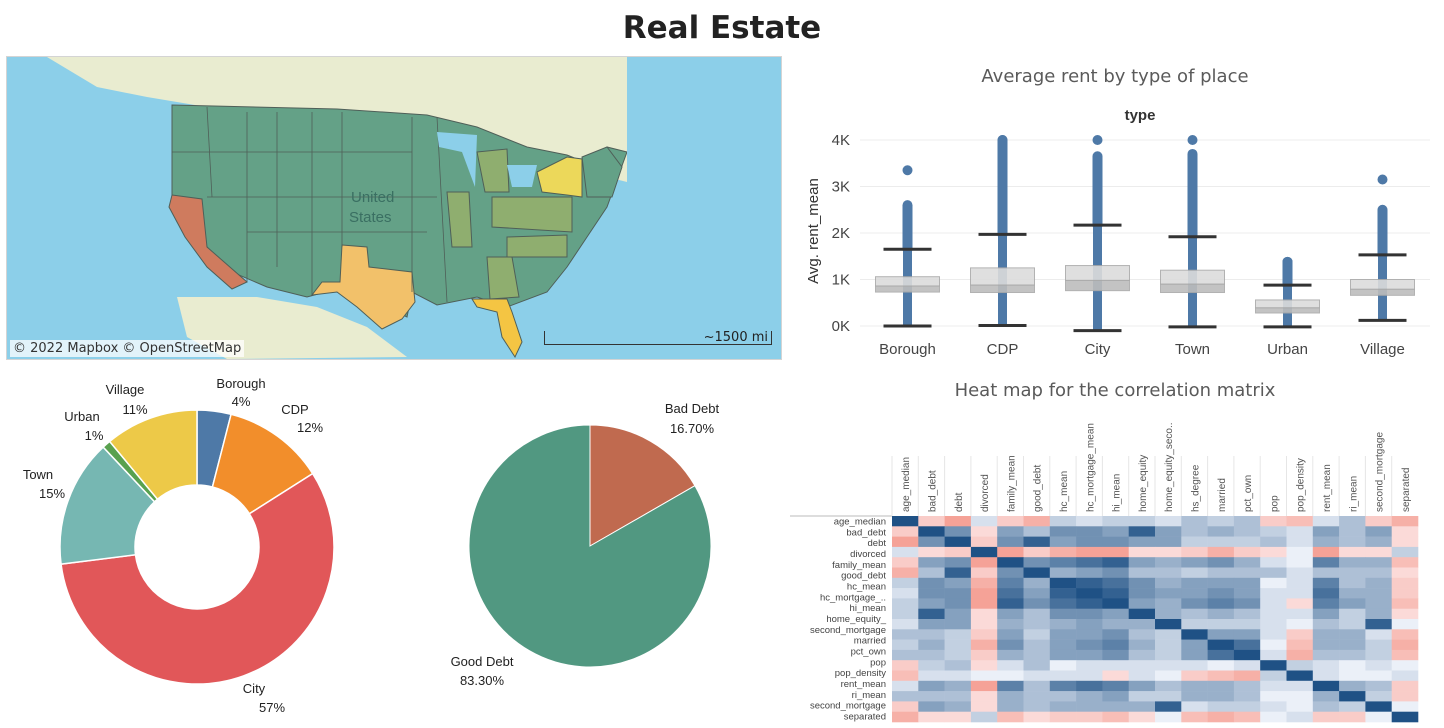 This screenshot has width=1444, height=728. Describe the element at coordinates (1002, 246) in the screenshot. I see `box-cdp: CDP` at that location.